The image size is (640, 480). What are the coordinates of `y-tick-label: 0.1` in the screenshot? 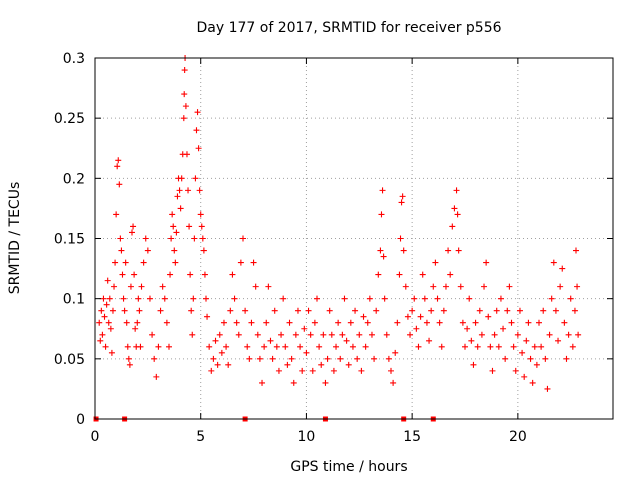 It's located at (74, 300).